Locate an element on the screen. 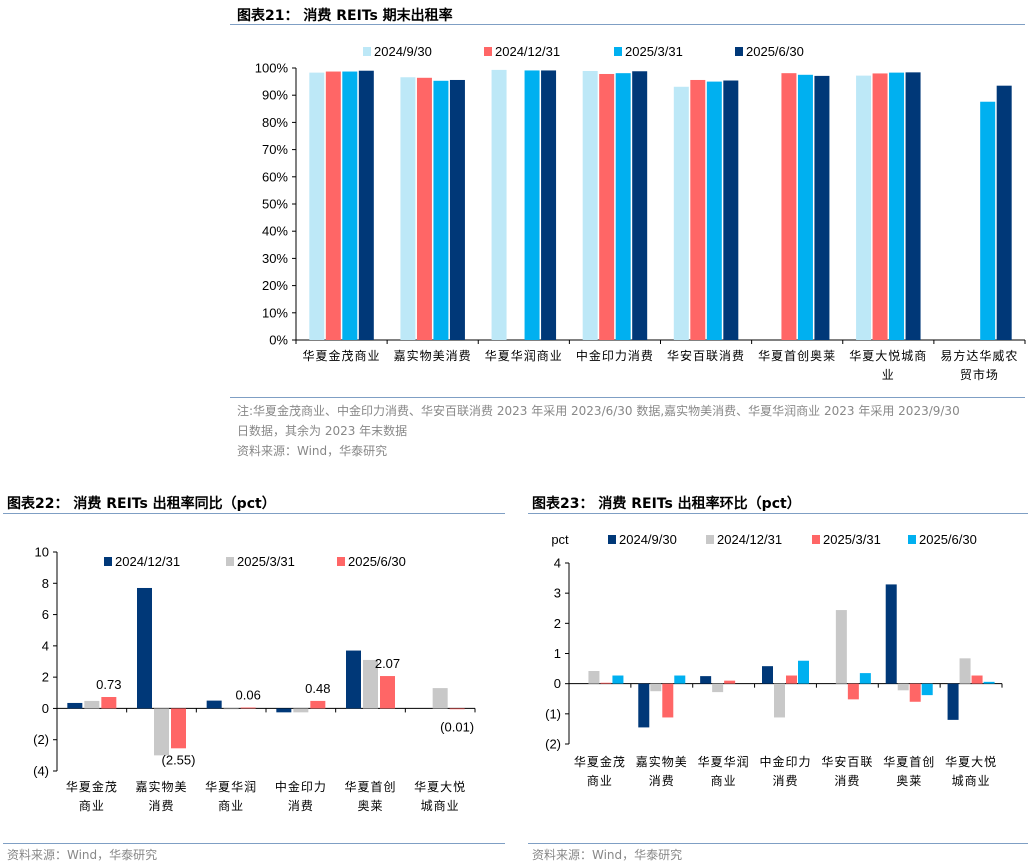 This screenshot has height=867, width=1030. category-label: 华安百联消费 is located at coordinates (706, 355).